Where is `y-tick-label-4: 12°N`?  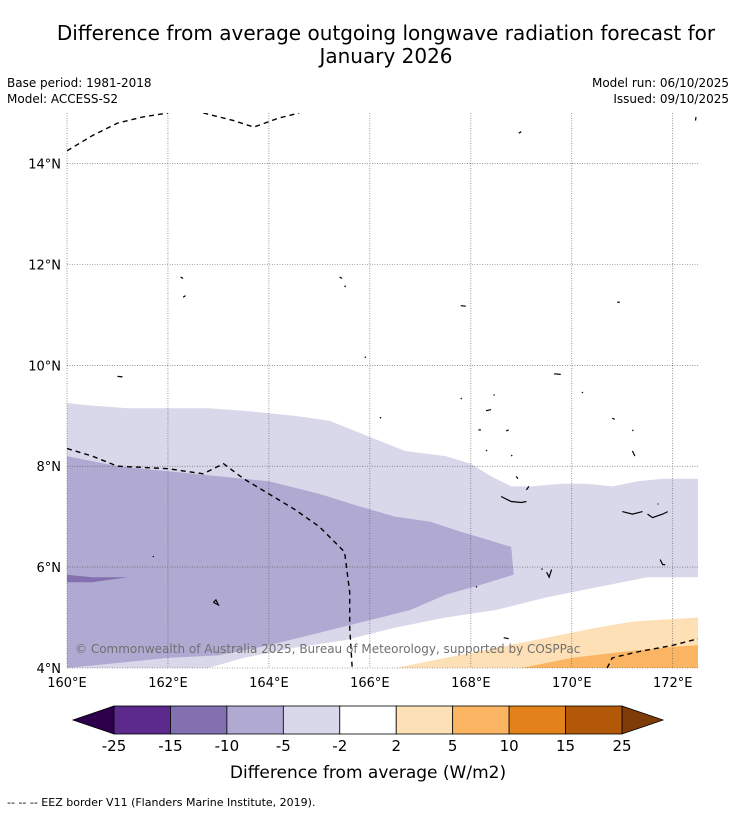 y-tick-label-4: 12°N is located at coordinates (44, 265).